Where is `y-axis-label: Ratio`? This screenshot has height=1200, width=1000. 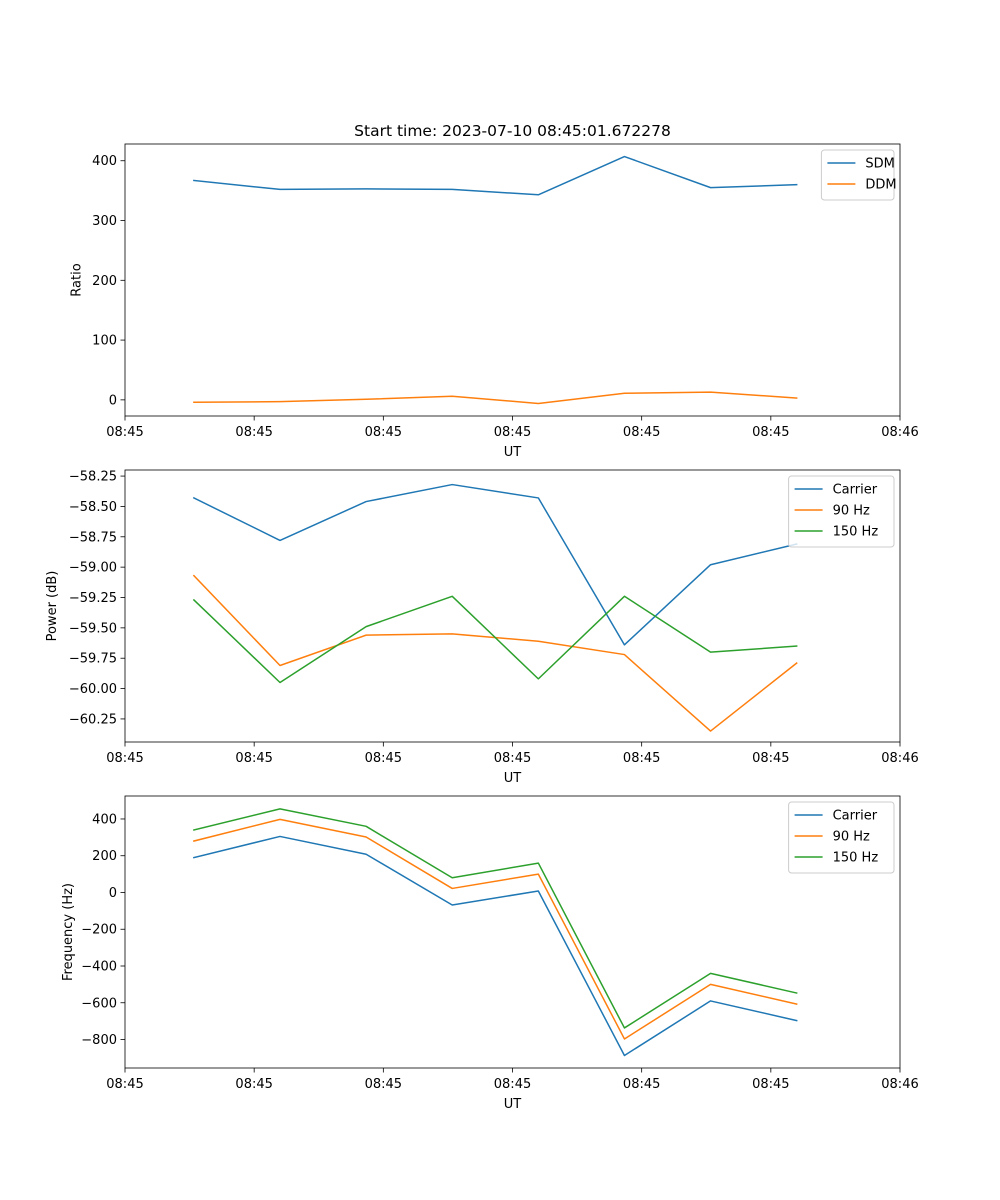 y-axis-label: Ratio is located at coordinates (76, 279).